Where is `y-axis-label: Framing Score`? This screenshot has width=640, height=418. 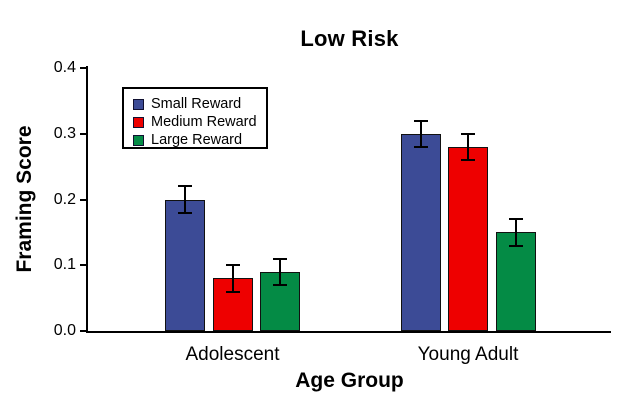 y-axis-label: Framing Score is located at coordinates (24, 199).